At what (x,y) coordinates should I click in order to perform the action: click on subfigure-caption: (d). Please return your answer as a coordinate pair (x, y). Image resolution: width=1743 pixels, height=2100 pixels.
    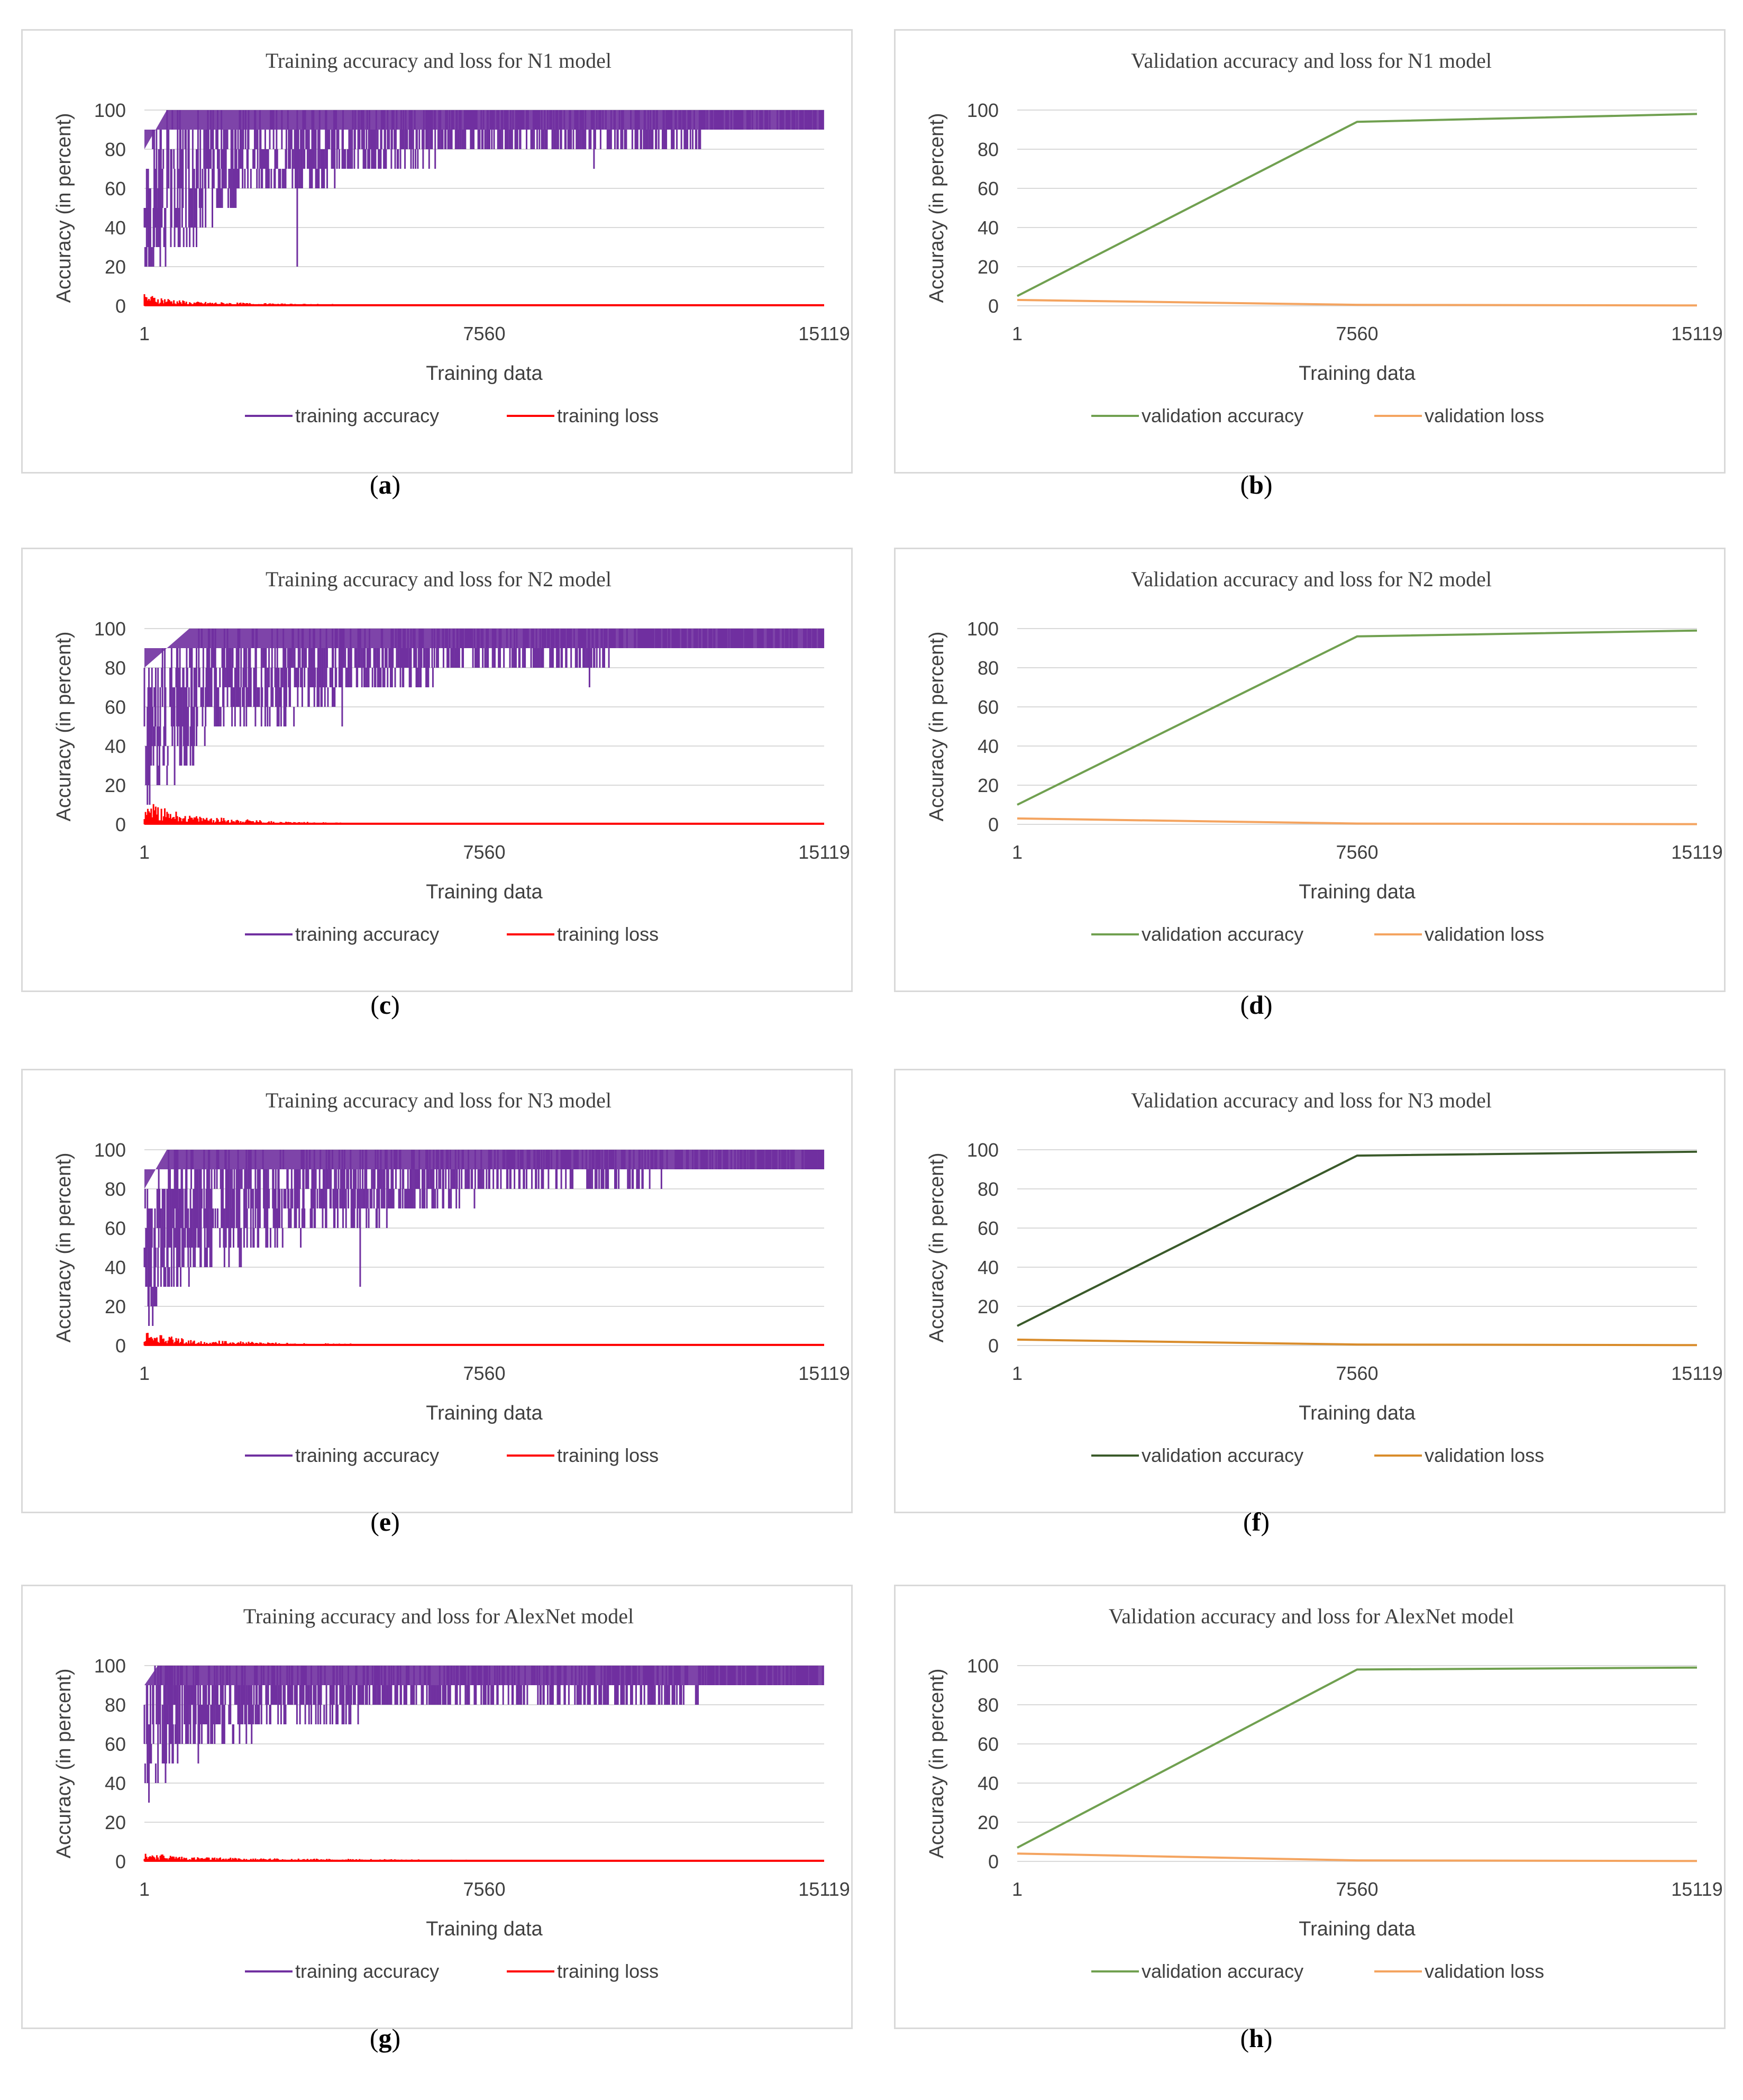
    Looking at the image, I should click on (1256, 1005).